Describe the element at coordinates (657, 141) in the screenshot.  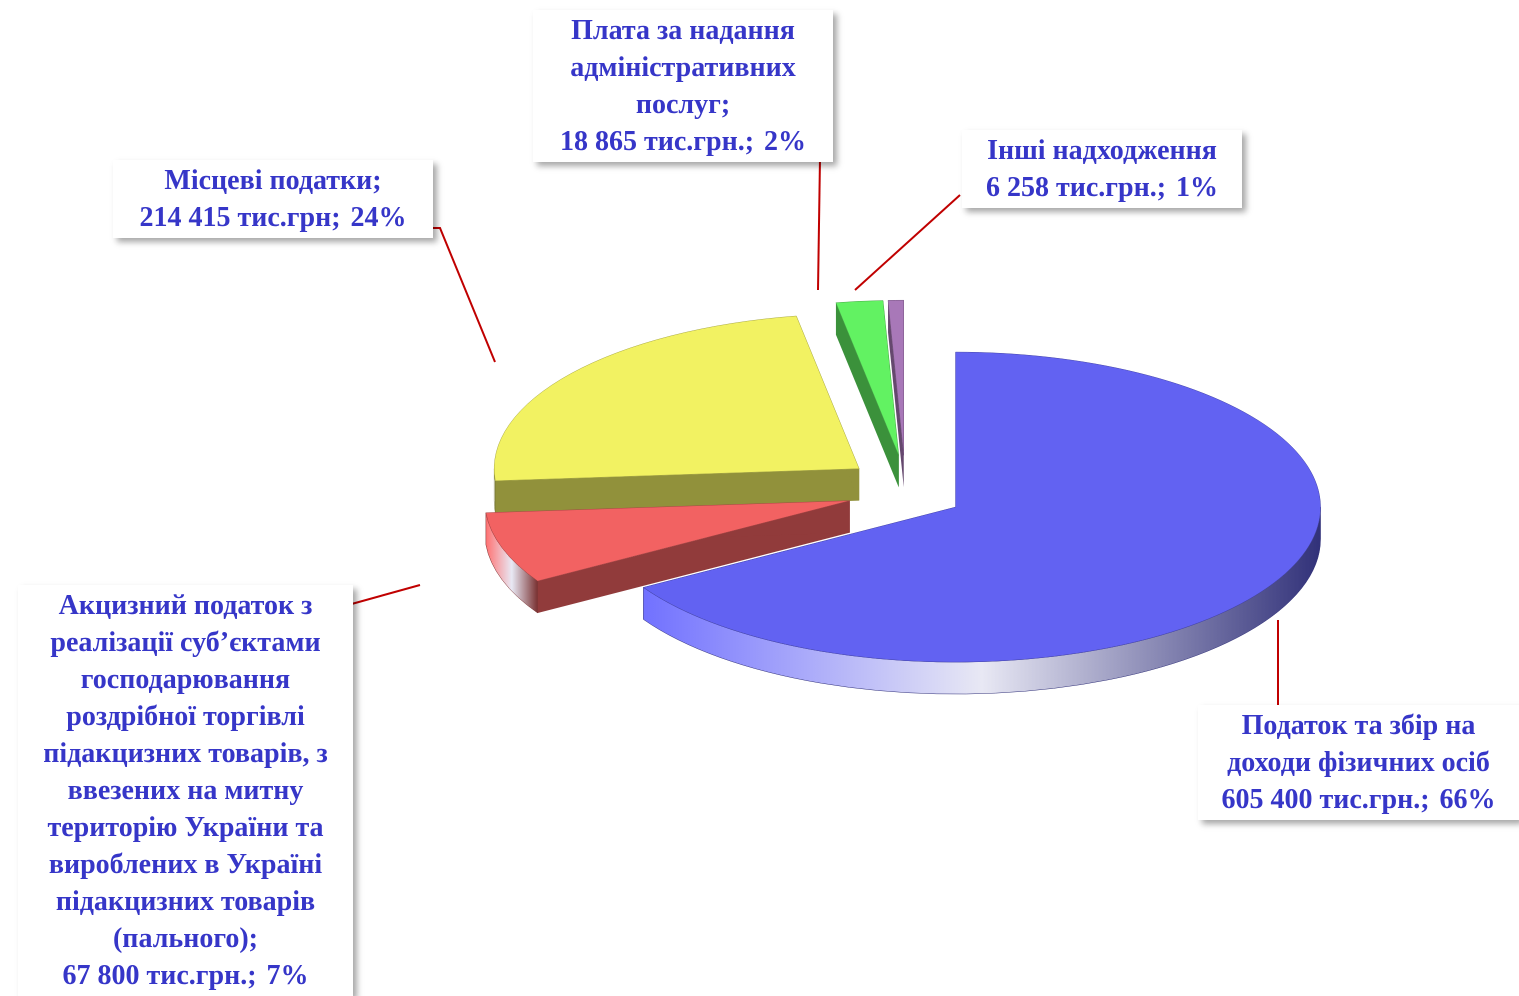
I see `value-label: 18 865 тис.грн.;` at that location.